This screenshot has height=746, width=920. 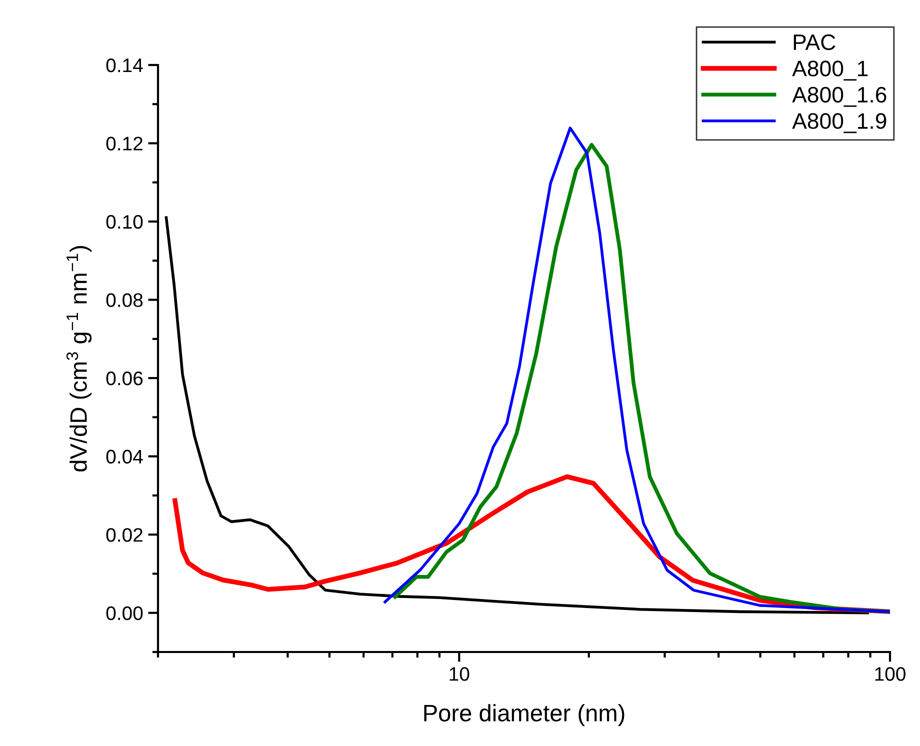 I want to click on x-tick-label: 100, so click(x=890, y=674).